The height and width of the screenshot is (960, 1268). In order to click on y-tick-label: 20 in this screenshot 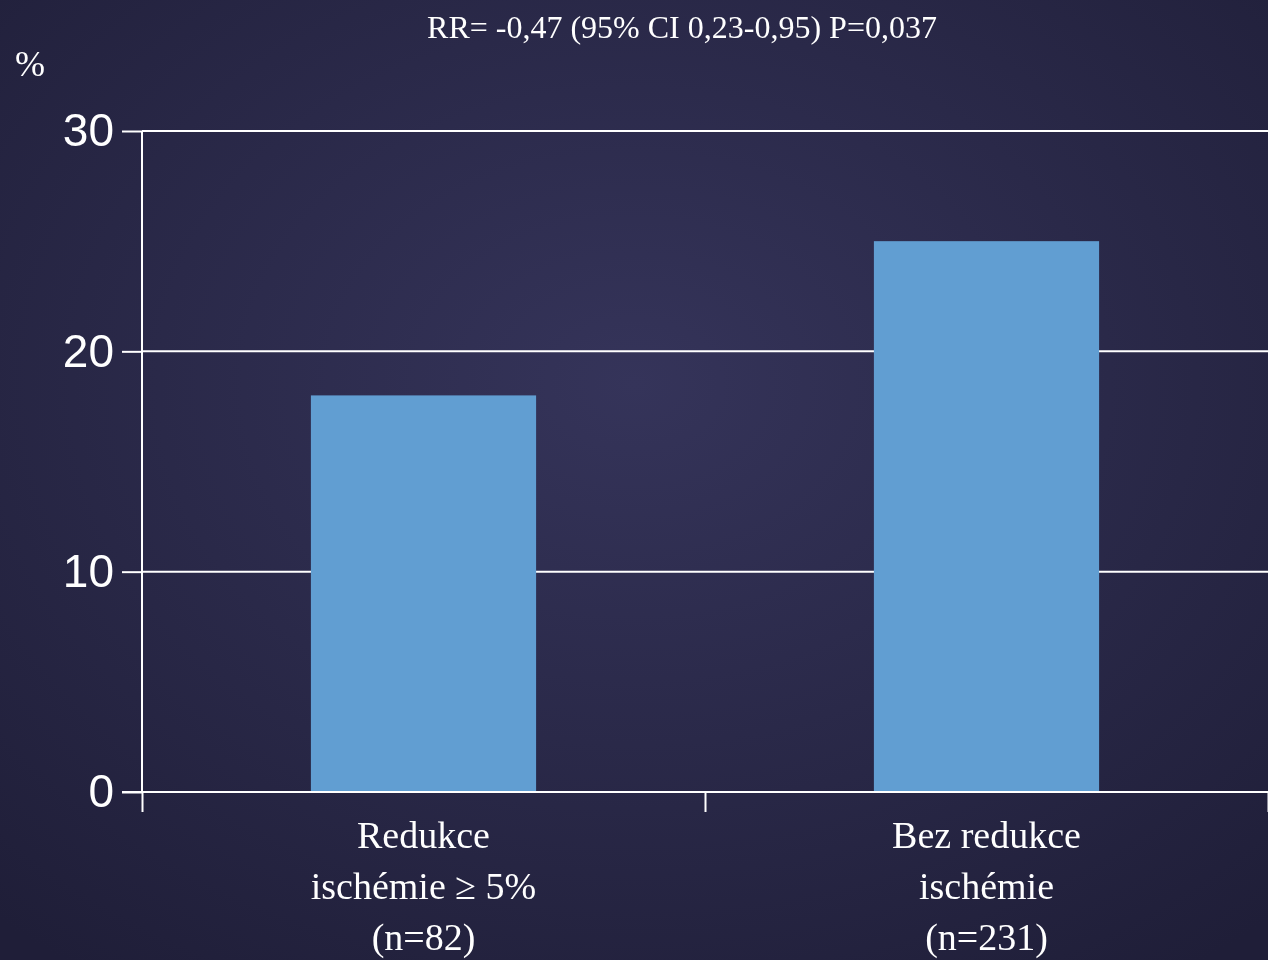, I will do `click(88, 350)`.